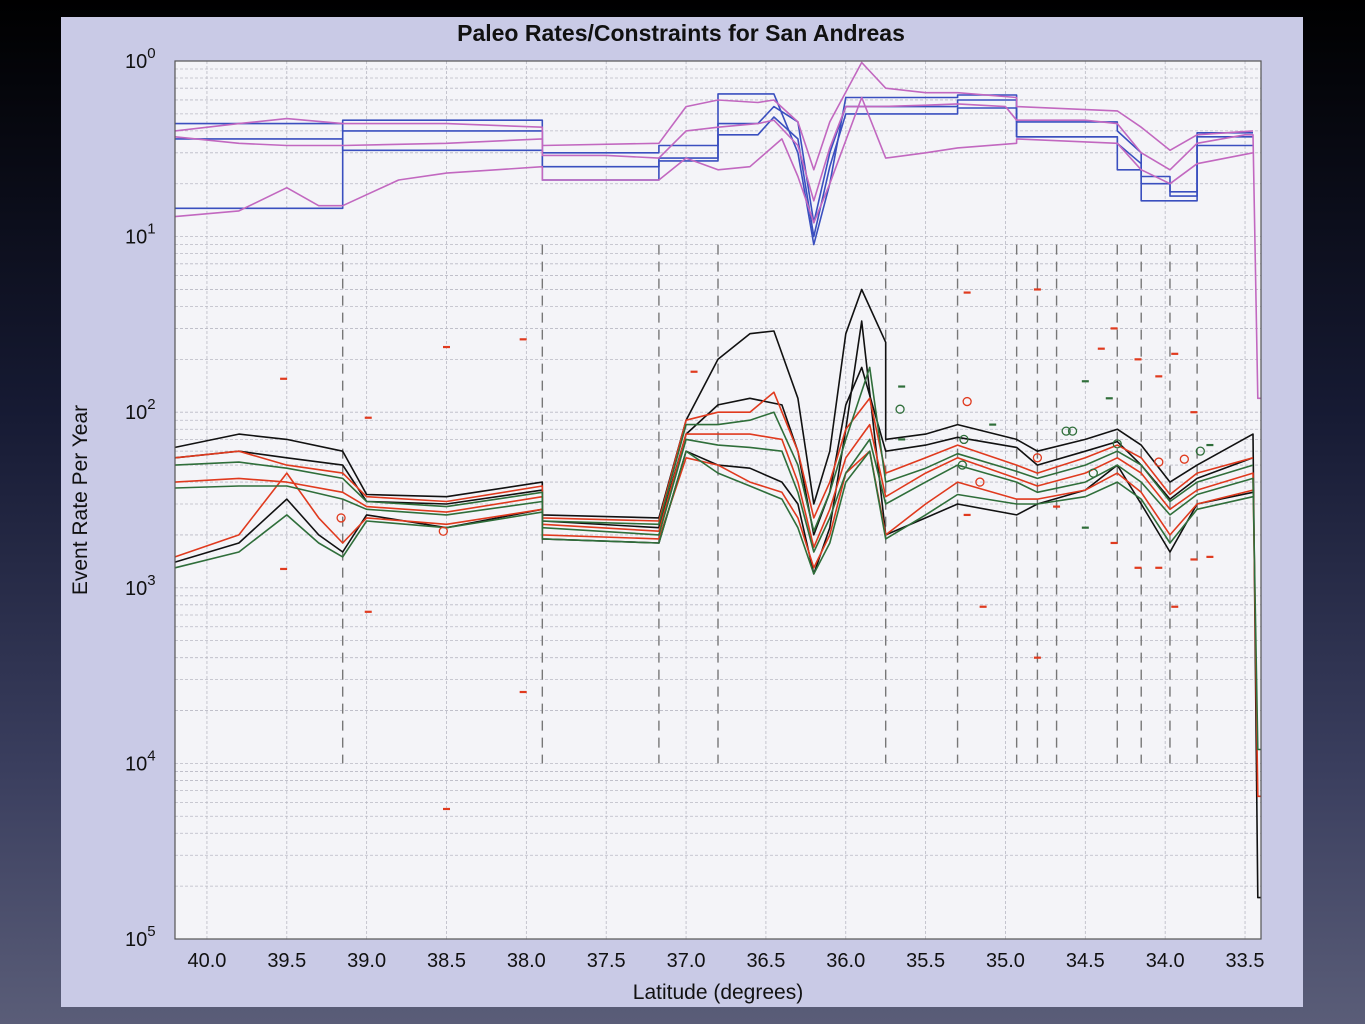 This screenshot has height=1024, width=1365. What do you see at coordinates (1085, 961) in the screenshot?
I see `x-tick-label: 34.5` at bounding box center [1085, 961].